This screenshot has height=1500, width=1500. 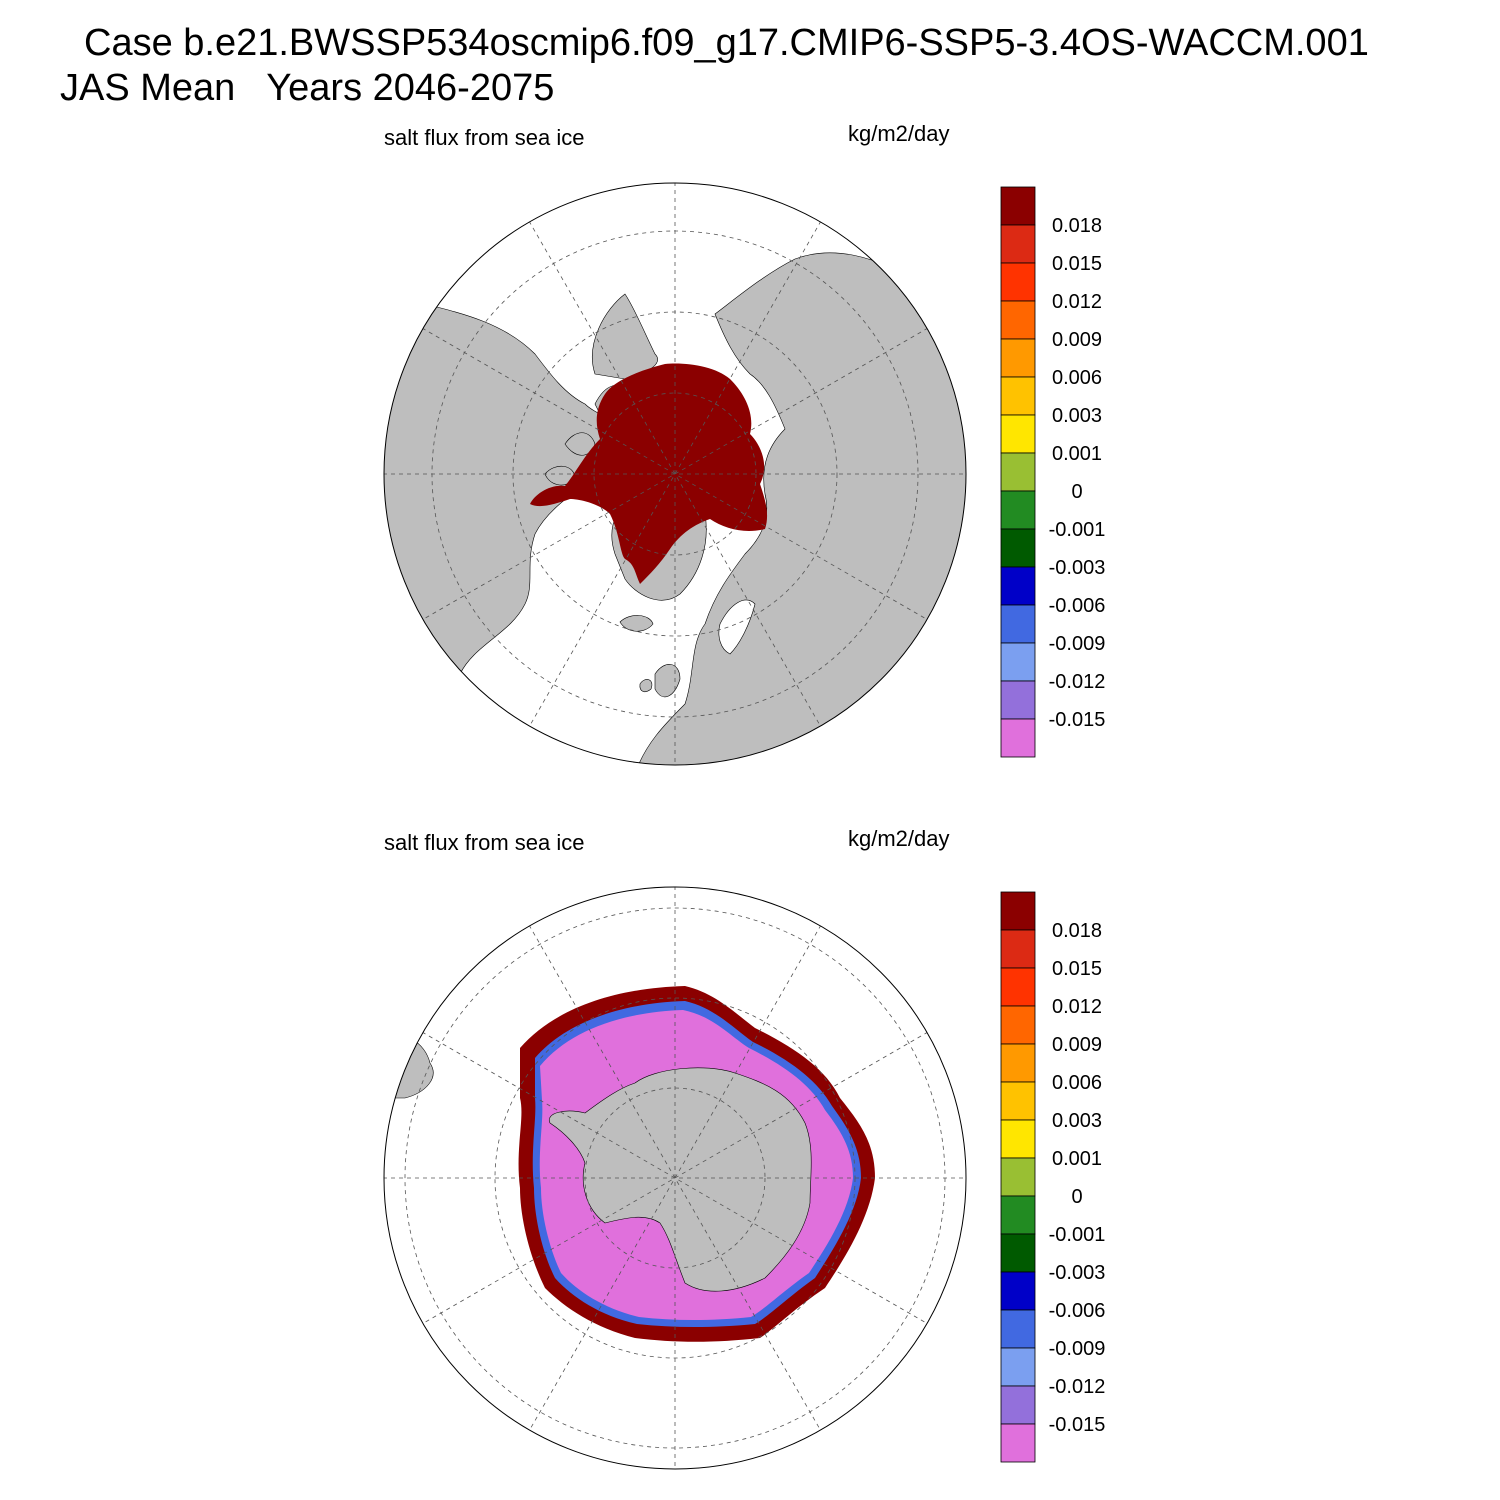 What do you see at coordinates (484, 842) in the screenshot?
I see `panel-2-variable-label: salt flux from sea ice` at bounding box center [484, 842].